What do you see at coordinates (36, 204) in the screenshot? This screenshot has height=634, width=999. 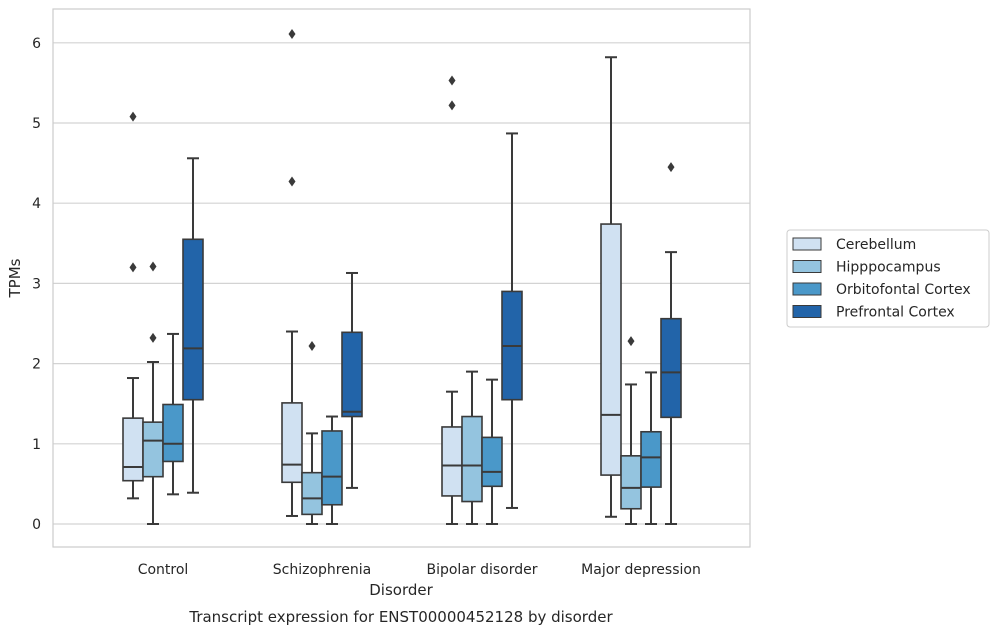 I see `y-tick-label: 4` at bounding box center [36, 204].